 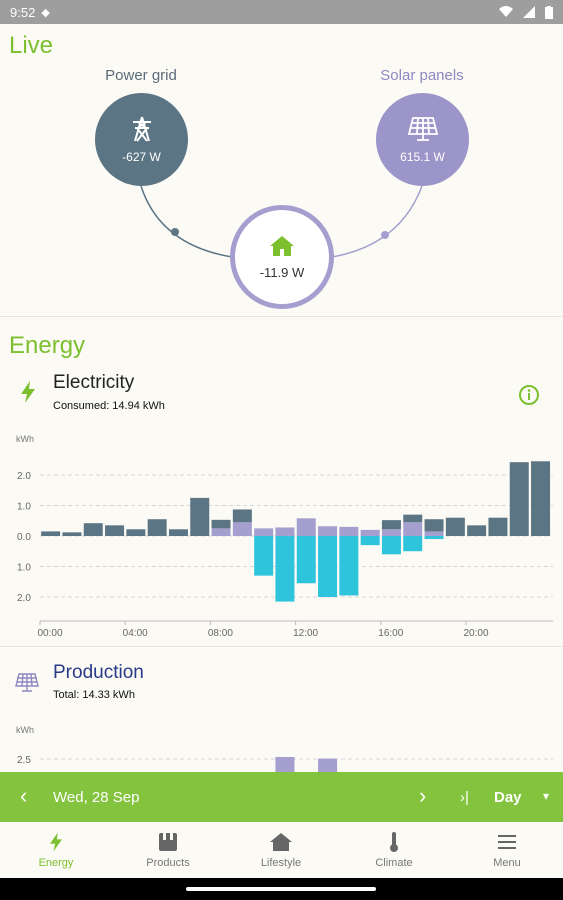 What do you see at coordinates (385, 235) in the screenshot?
I see `solar-flow-dot` at bounding box center [385, 235].